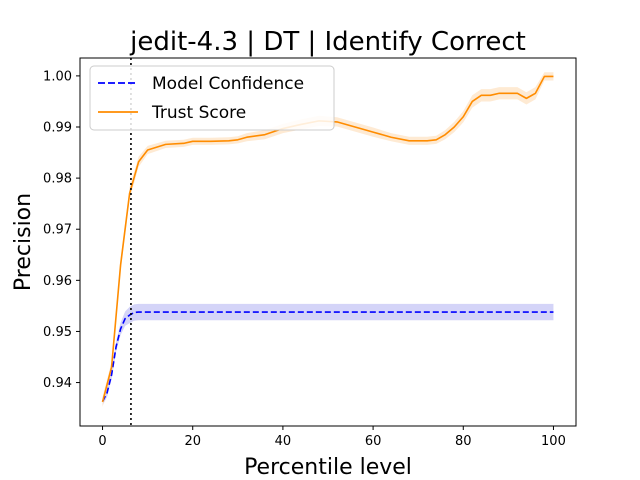 The image size is (640, 480). I want to click on x-tick-label: 0, so click(102, 441).